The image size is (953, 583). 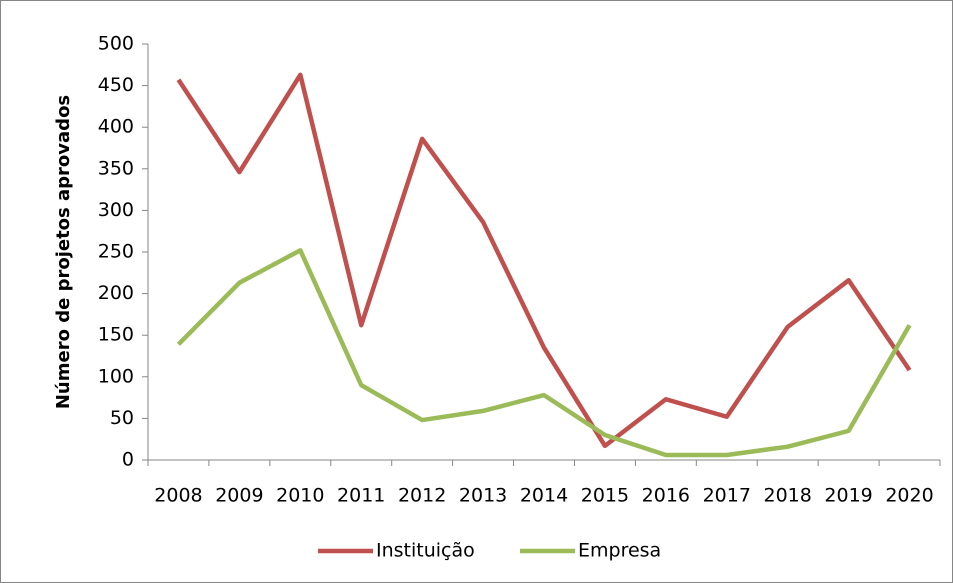 I want to click on x-tick-label: 2017, so click(x=727, y=496).